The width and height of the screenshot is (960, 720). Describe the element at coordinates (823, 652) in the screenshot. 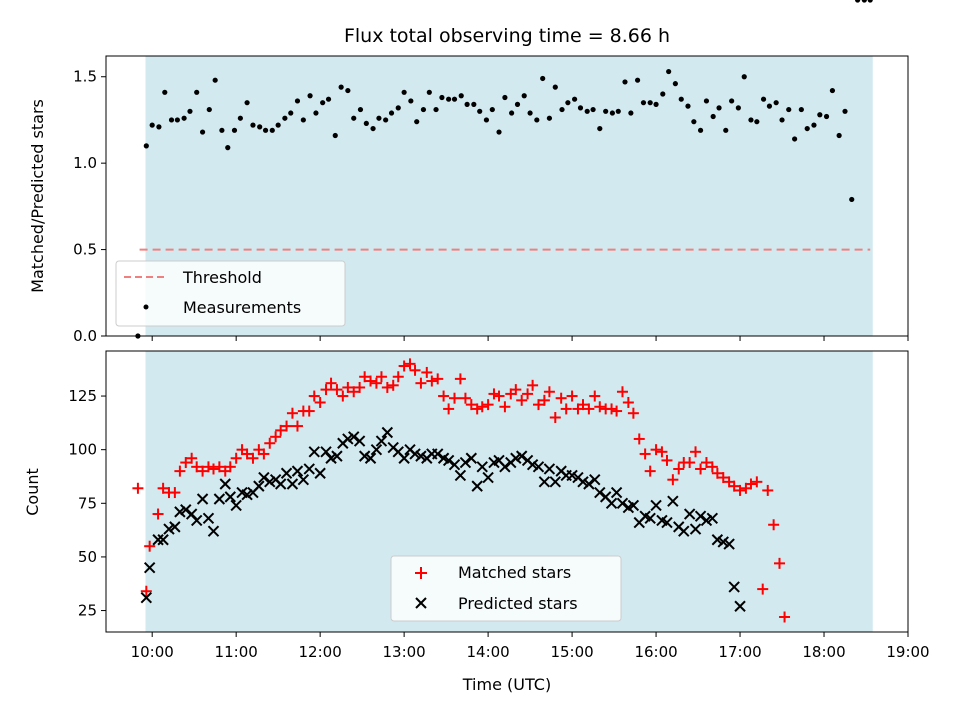

I see `x-tick-label: 18:00` at that location.